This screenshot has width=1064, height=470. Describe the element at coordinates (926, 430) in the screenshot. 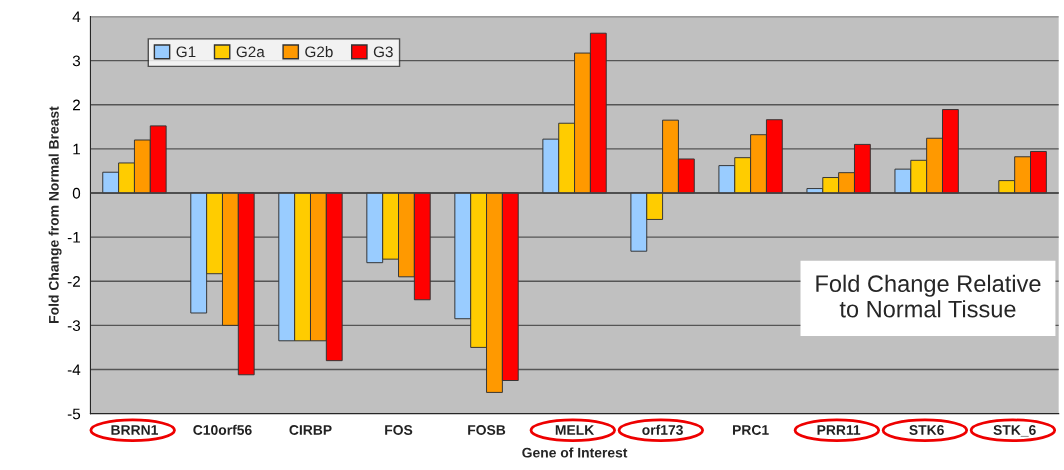

I see `x-tick-label: STK6` at that location.